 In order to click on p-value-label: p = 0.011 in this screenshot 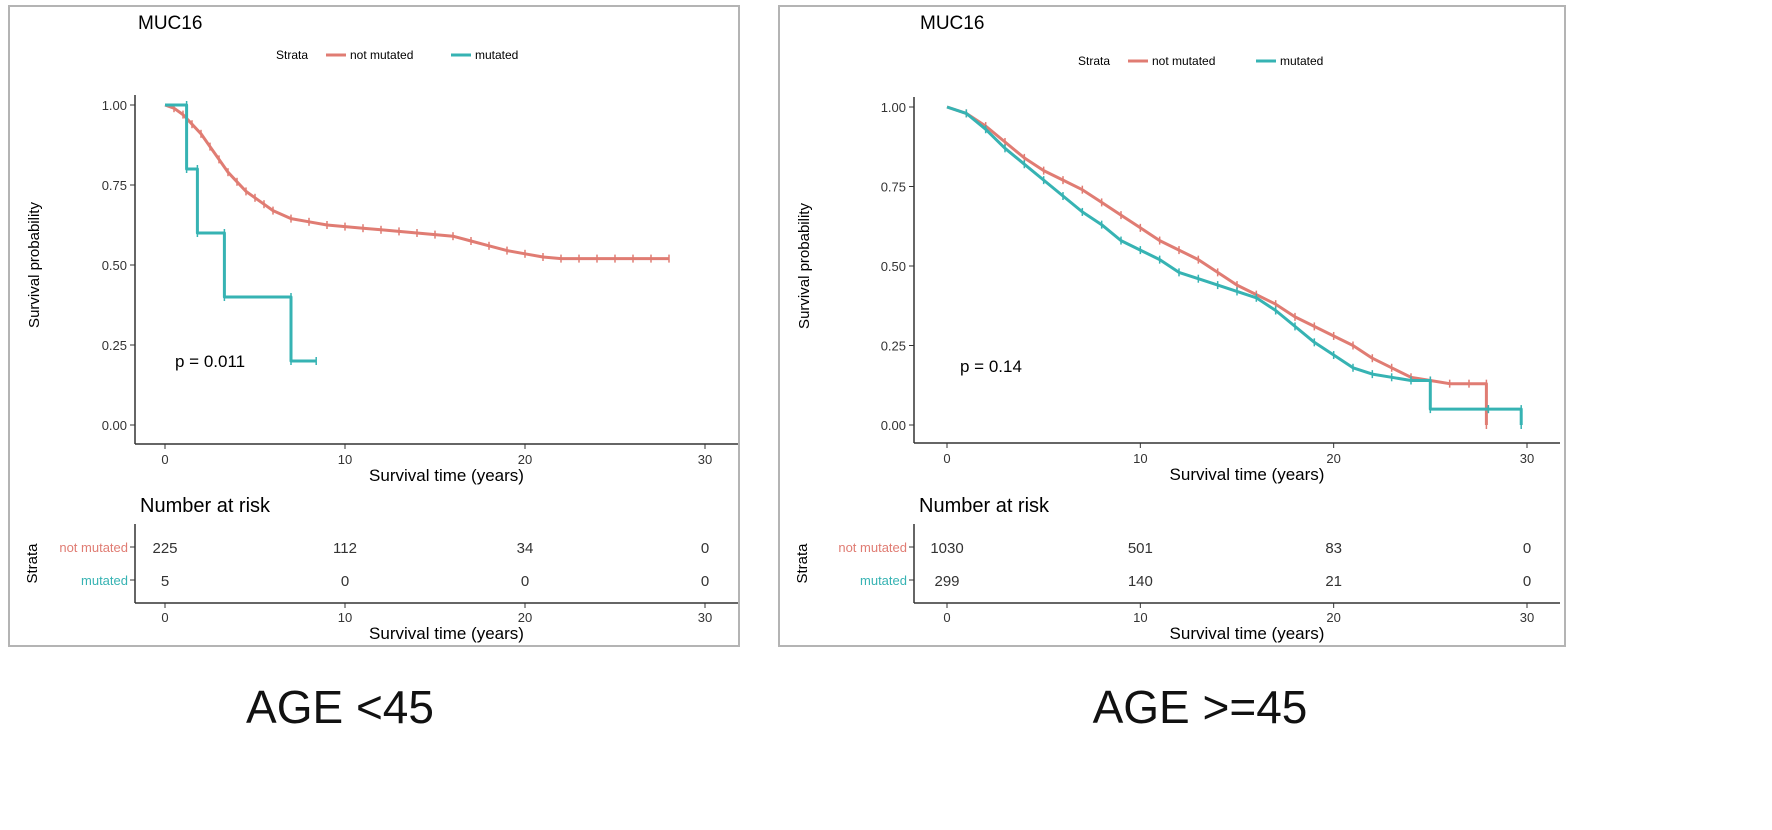, I will do `click(210, 361)`.